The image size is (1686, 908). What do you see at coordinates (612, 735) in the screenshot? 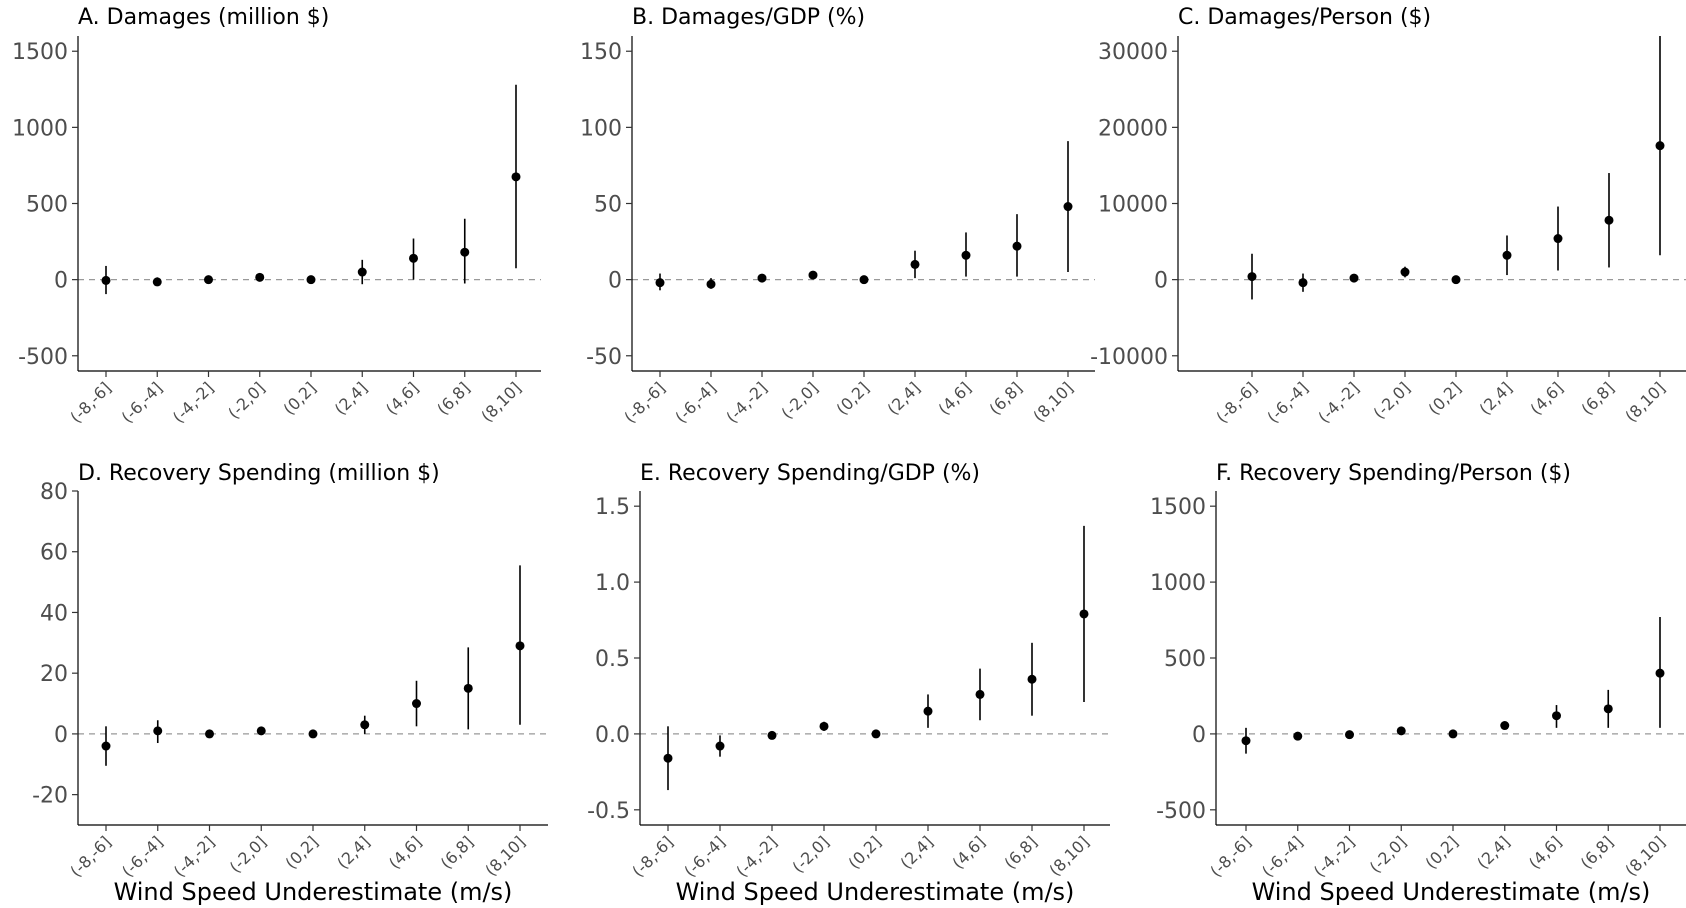
I see `y-tick-label: 0.0` at bounding box center [612, 735].